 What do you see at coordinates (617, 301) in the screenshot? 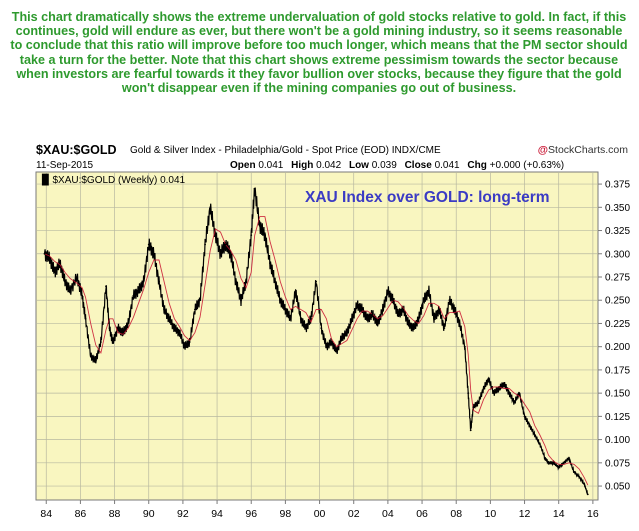
I see `y-tick-label: 0.250` at bounding box center [617, 301].